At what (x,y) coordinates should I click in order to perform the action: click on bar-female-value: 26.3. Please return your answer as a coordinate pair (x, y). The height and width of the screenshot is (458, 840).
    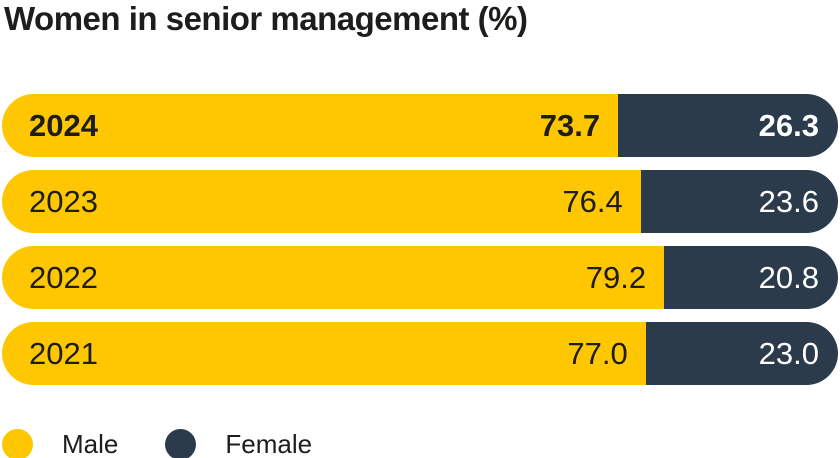
    Looking at the image, I should click on (788, 125).